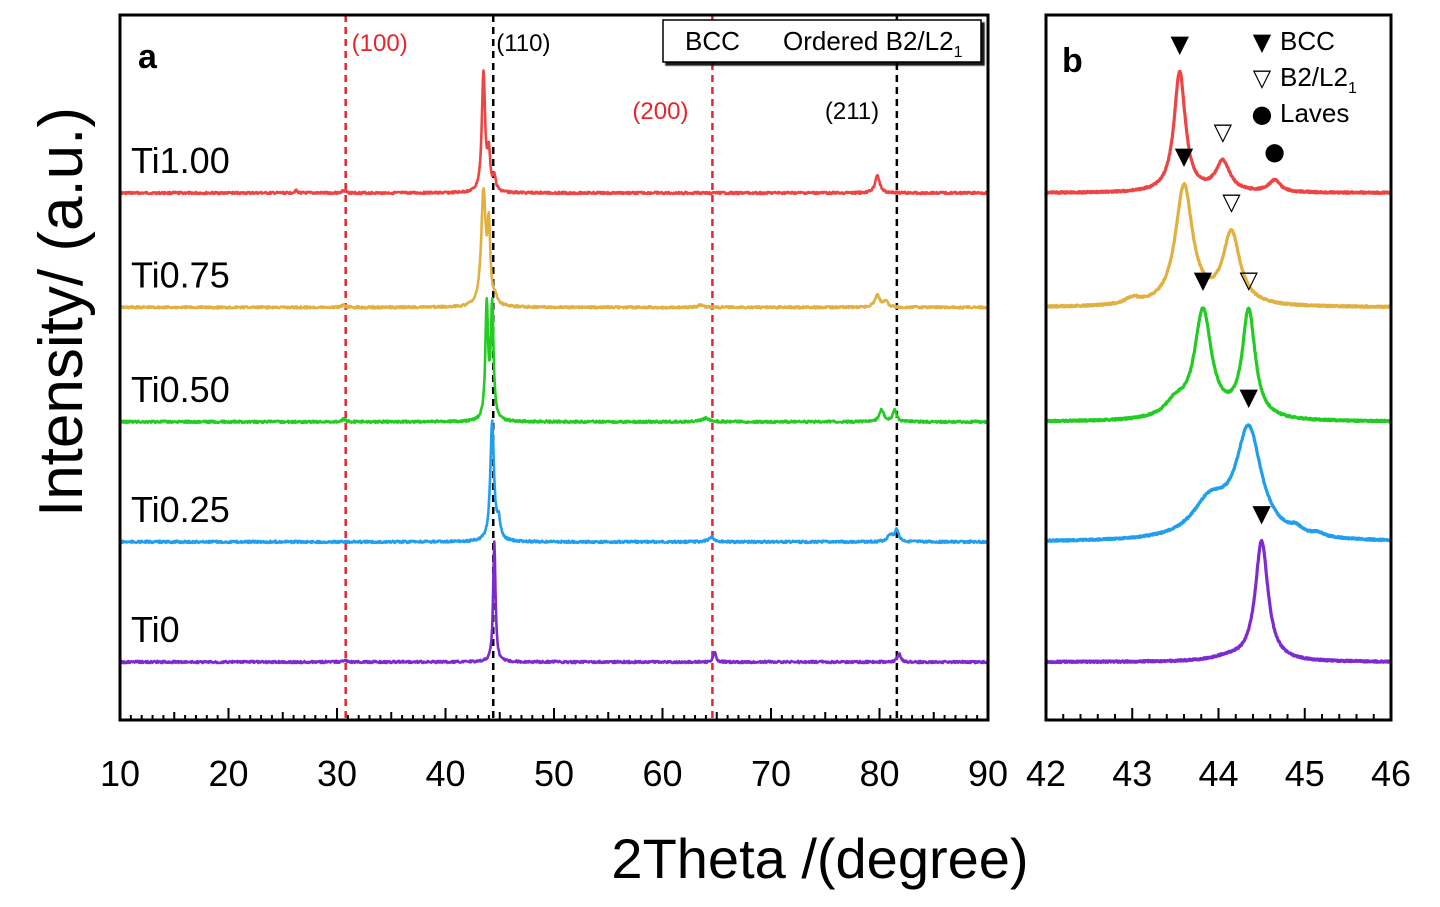 The image size is (1440, 907). Describe the element at coordinates (180, 160) in the screenshot. I see `sample-label: Ti1.00` at that location.